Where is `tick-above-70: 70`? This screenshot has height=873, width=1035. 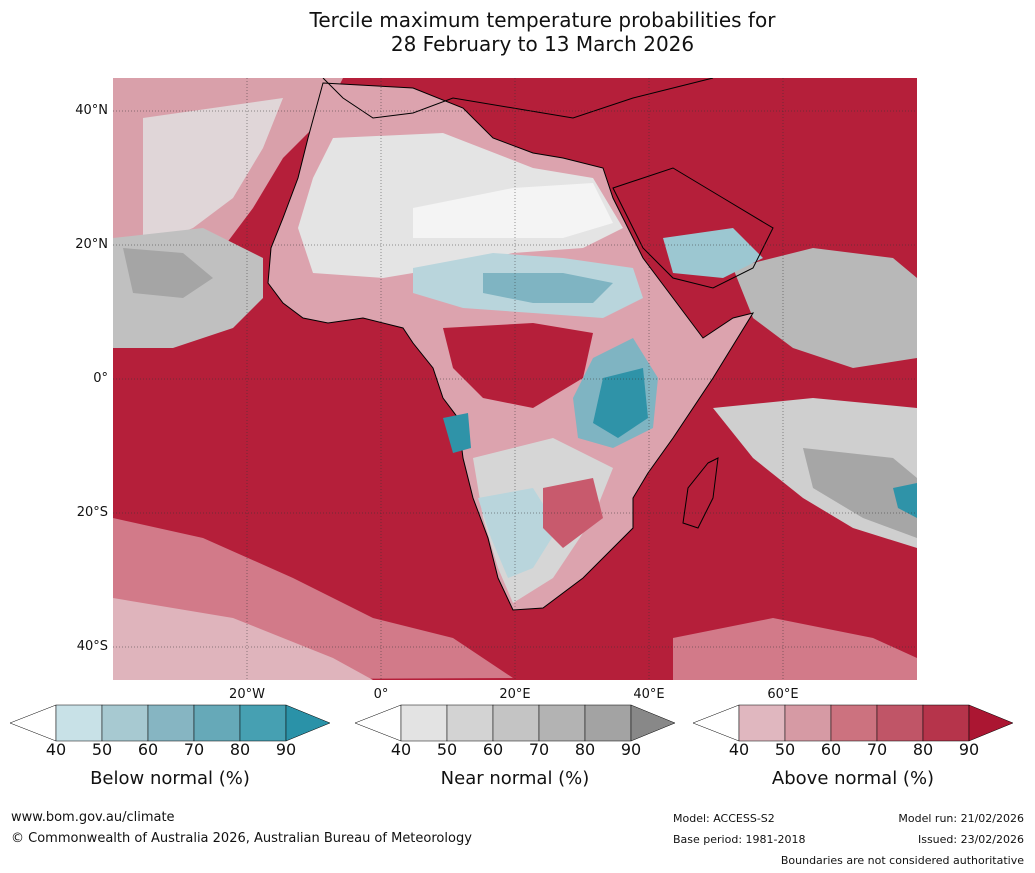
tick-above-70: 70 is located at coordinates (877, 749).